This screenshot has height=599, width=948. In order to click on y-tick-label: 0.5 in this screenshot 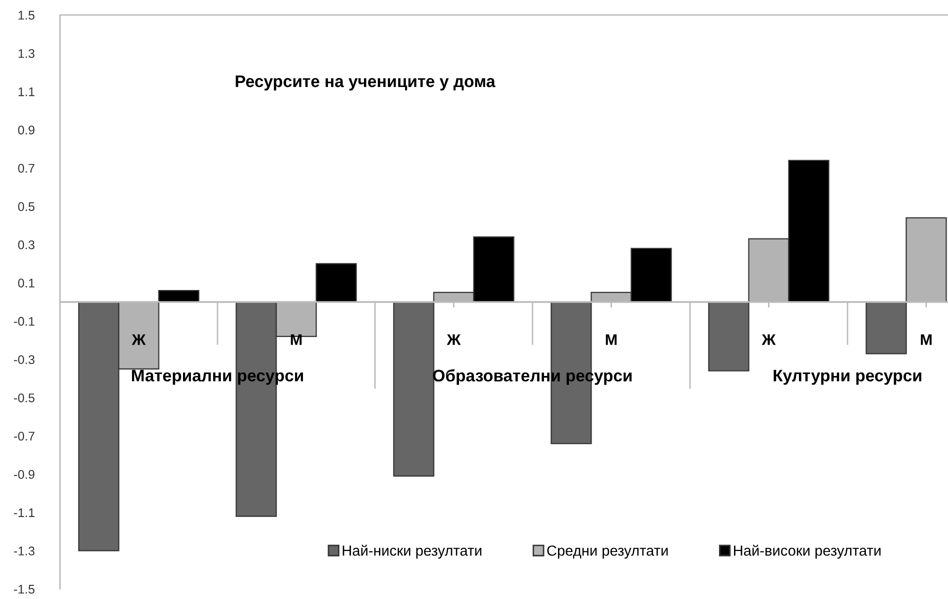, I will do `click(26, 206)`.